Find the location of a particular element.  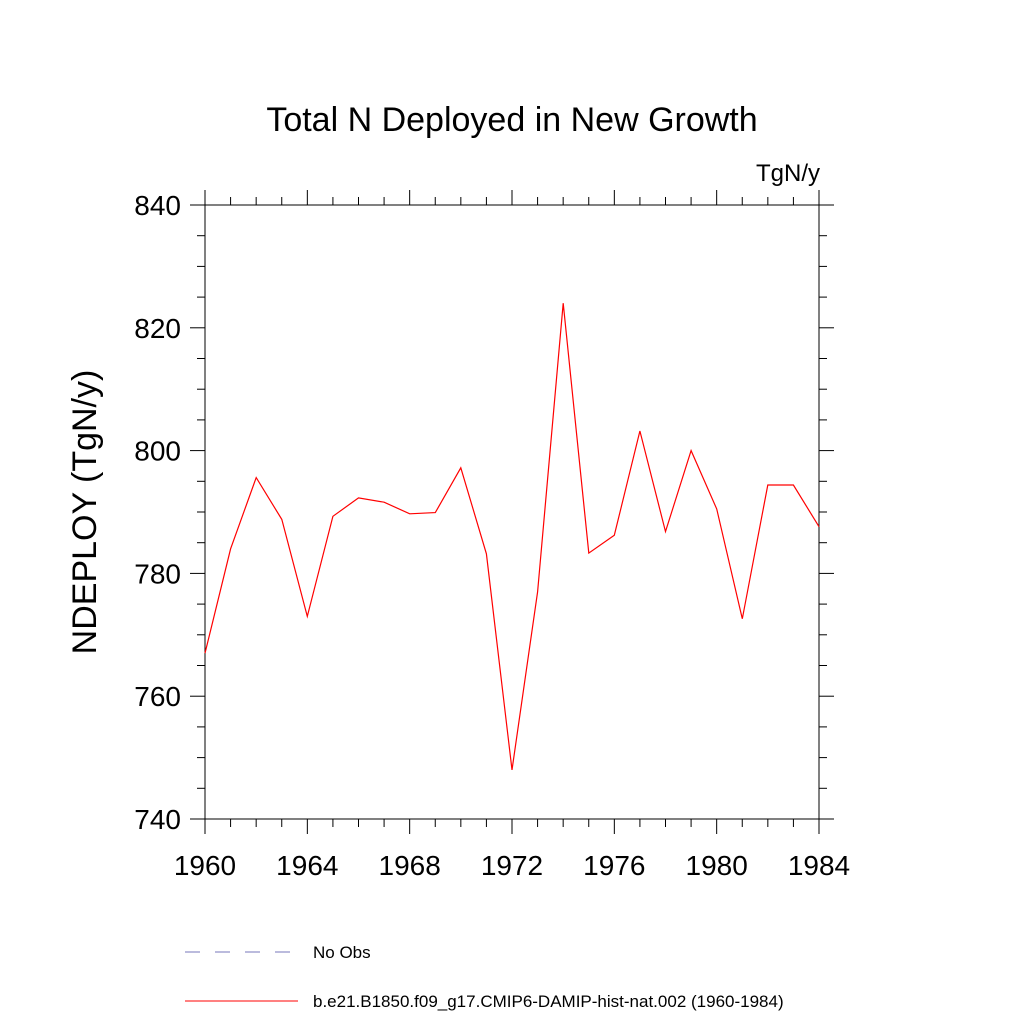

x-tick-label: 1960 is located at coordinates (205, 865).